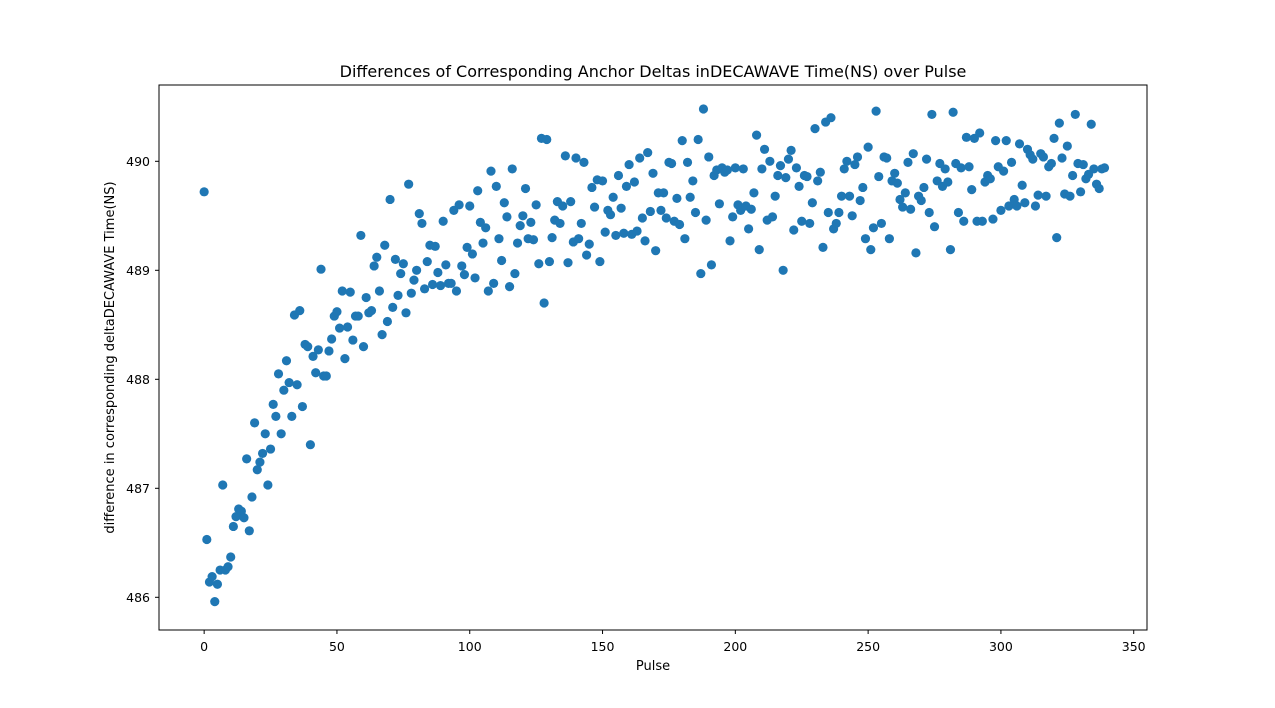 This screenshot has height=708, width=1275. I want to click on x-tick-label: 150, so click(603, 646).